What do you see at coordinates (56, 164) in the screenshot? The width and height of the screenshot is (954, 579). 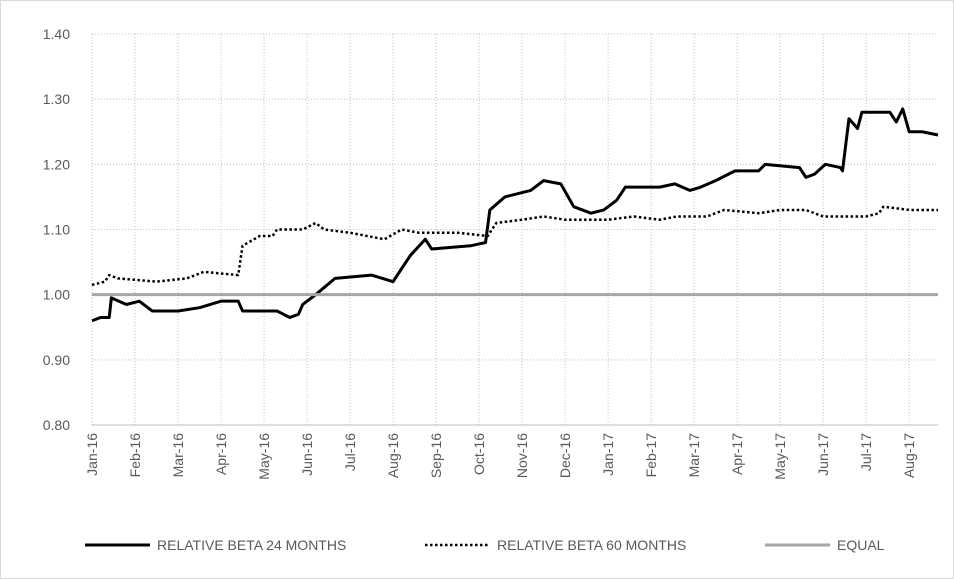 I see `y-tick-label: 1.20` at bounding box center [56, 164].